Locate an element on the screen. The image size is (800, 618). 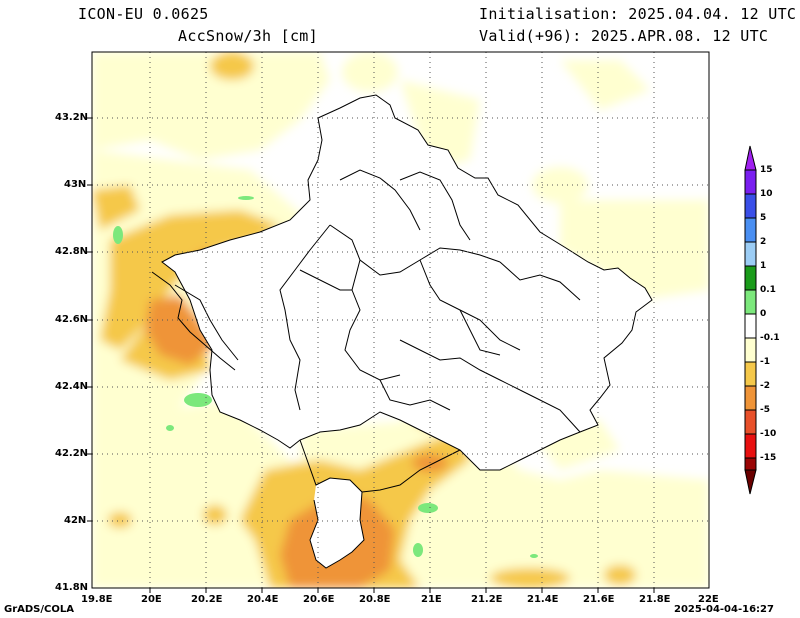
x-tick-label: 21.2E is located at coordinates (487, 599).